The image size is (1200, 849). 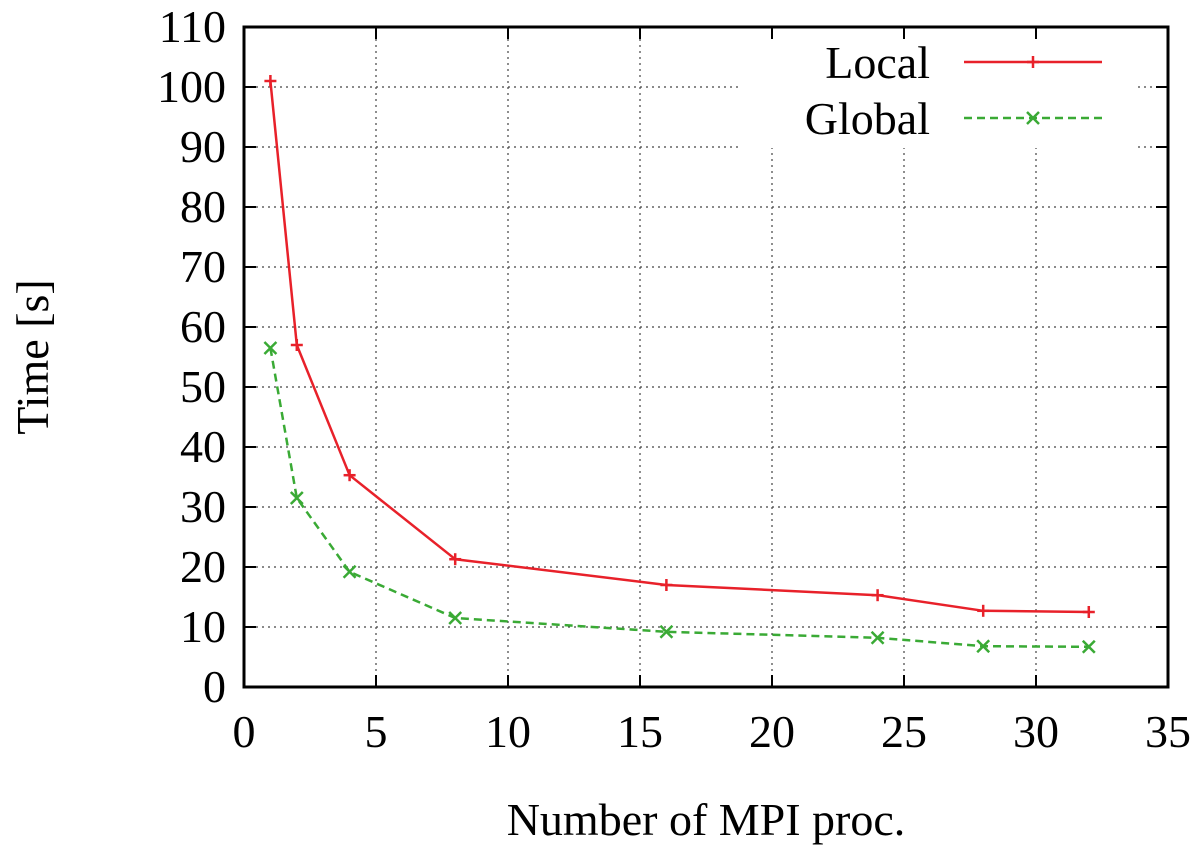 I want to click on y-tick-label: 90, so click(x=203, y=146).